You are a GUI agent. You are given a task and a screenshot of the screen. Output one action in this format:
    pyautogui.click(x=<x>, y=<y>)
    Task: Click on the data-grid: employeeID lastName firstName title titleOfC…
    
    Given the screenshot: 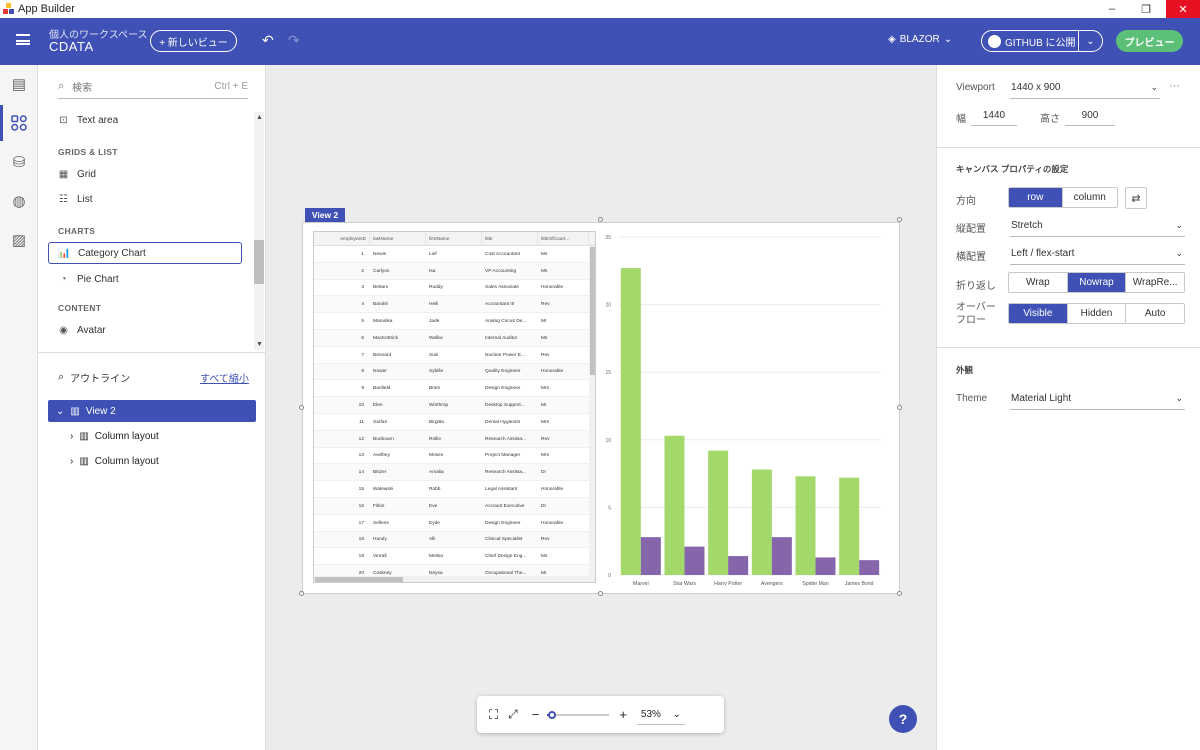 What is the action you would take?
    pyautogui.click(x=454, y=407)
    